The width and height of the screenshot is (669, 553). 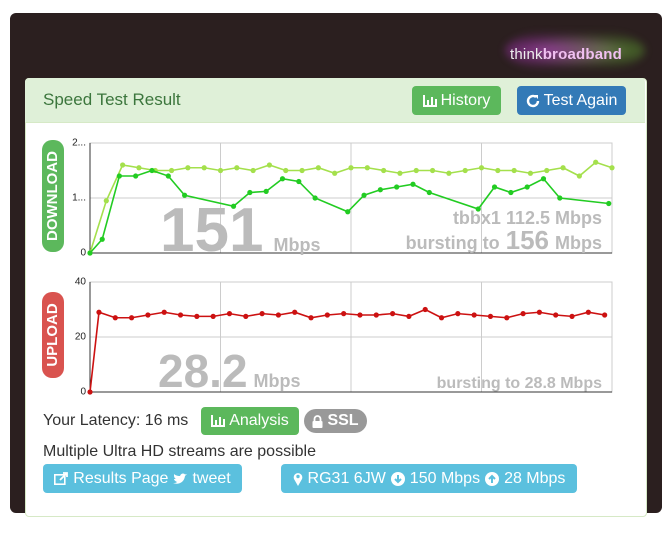 I want to click on panel-title: Speed Test Result, so click(x=112, y=99).